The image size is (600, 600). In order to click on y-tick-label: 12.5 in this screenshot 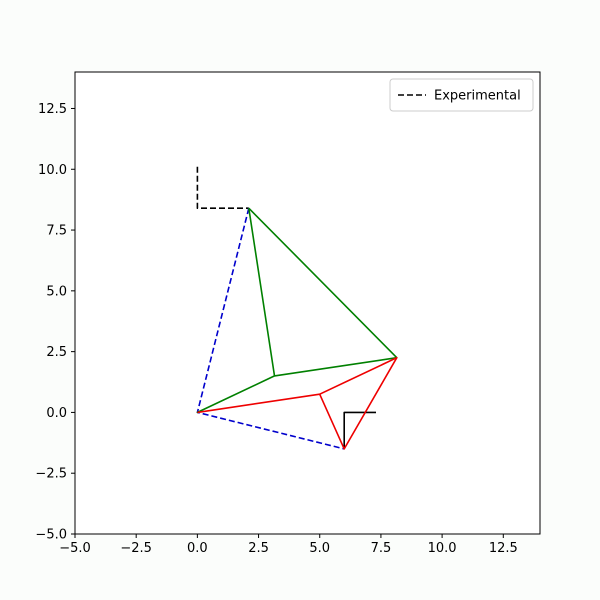, I will do `click(52, 109)`.